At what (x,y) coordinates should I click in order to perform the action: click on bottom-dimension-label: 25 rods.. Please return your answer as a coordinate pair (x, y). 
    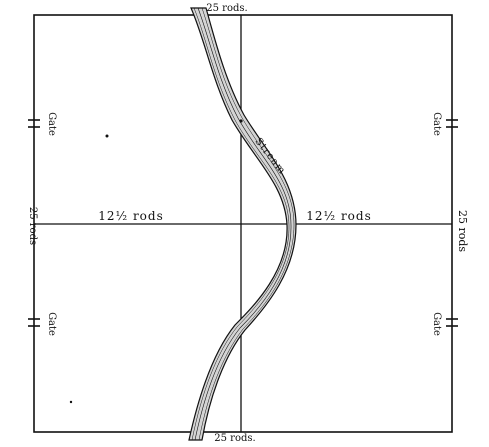
    Looking at the image, I should click on (234, 438).